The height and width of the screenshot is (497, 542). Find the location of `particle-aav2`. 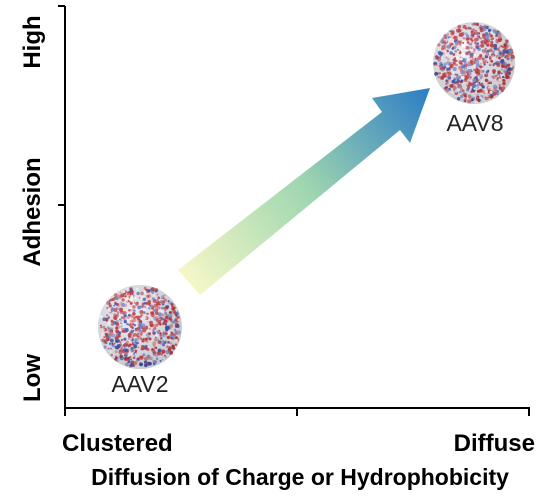

particle-aav2 is located at coordinates (140, 327).